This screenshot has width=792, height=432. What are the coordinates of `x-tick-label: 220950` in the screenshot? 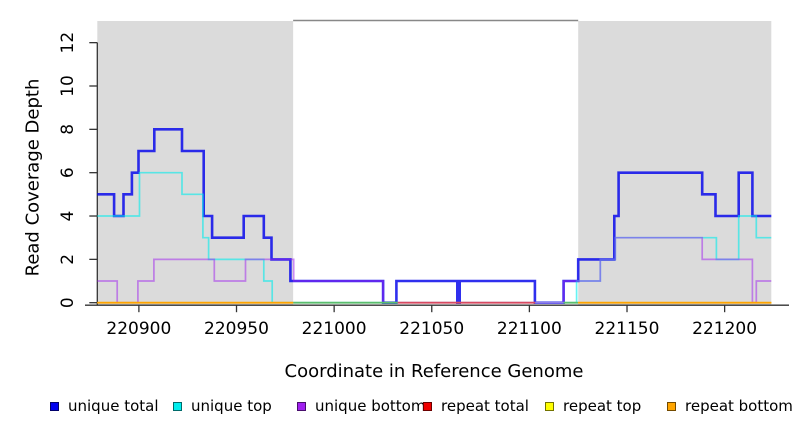 It's located at (236, 329).